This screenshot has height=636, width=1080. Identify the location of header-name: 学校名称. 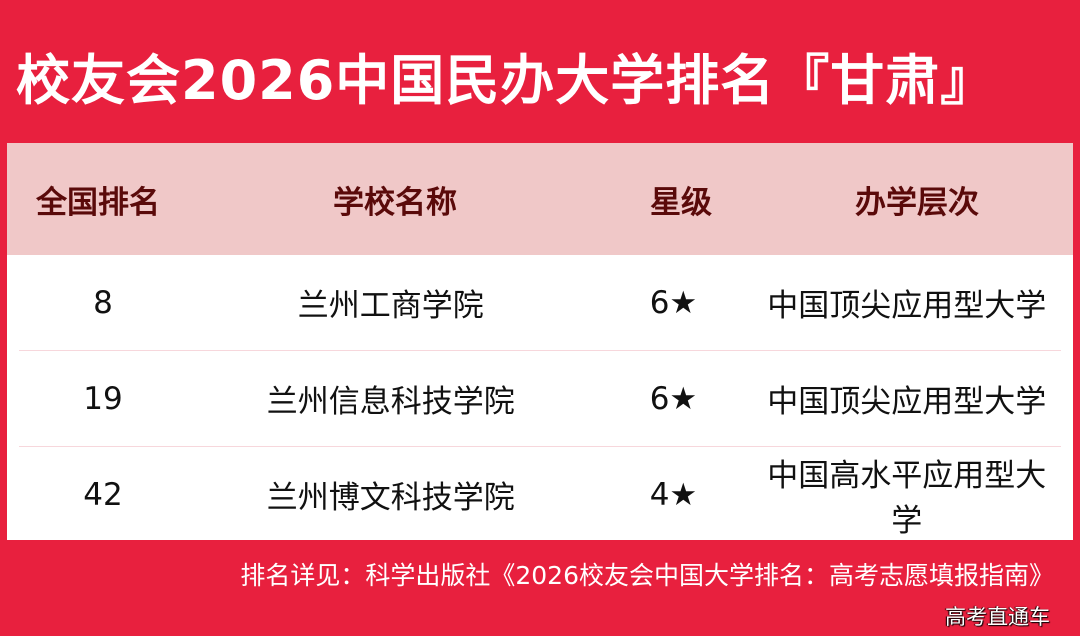
(395, 202).